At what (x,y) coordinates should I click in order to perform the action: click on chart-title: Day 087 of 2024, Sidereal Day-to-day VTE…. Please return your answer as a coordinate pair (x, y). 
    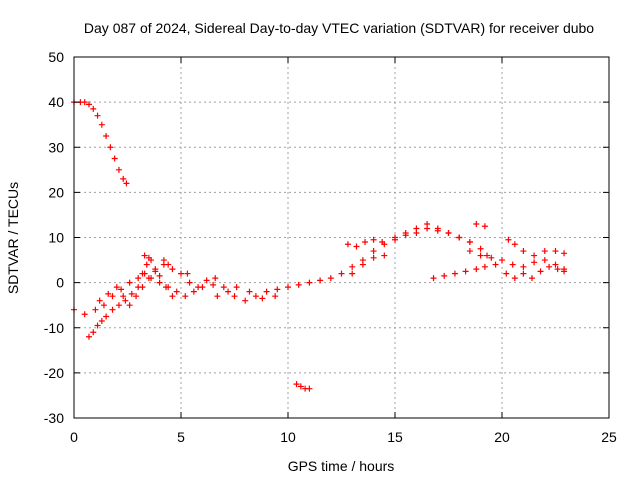
    Looking at the image, I should click on (339, 28).